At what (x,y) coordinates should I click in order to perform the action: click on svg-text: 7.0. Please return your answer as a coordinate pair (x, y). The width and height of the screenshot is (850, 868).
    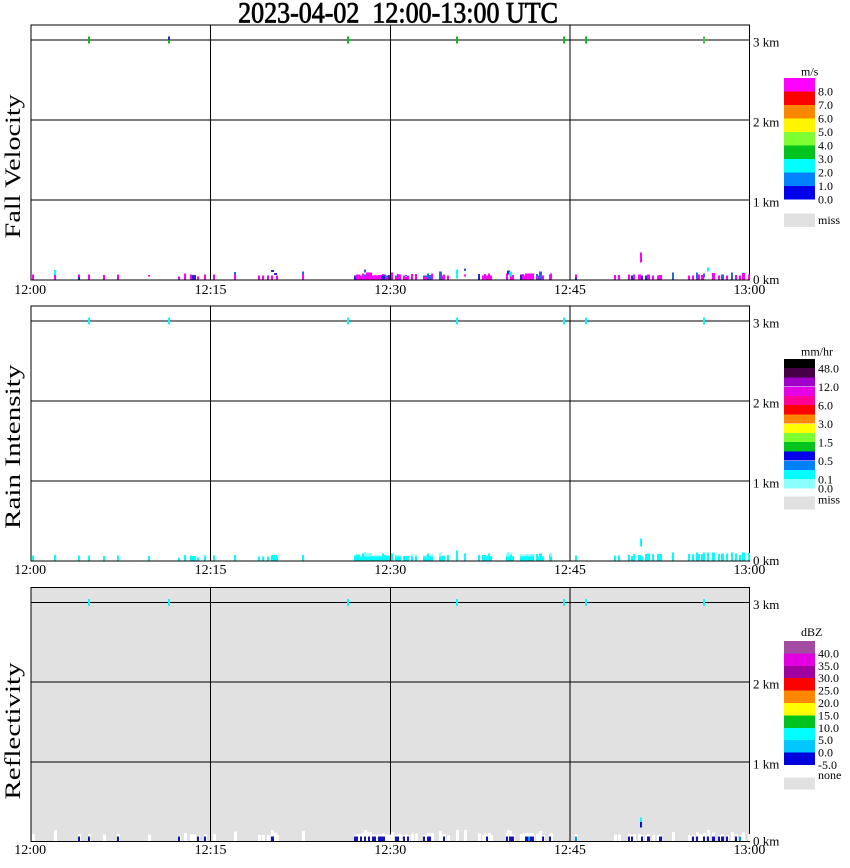
    Looking at the image, I should click on (825, 105).